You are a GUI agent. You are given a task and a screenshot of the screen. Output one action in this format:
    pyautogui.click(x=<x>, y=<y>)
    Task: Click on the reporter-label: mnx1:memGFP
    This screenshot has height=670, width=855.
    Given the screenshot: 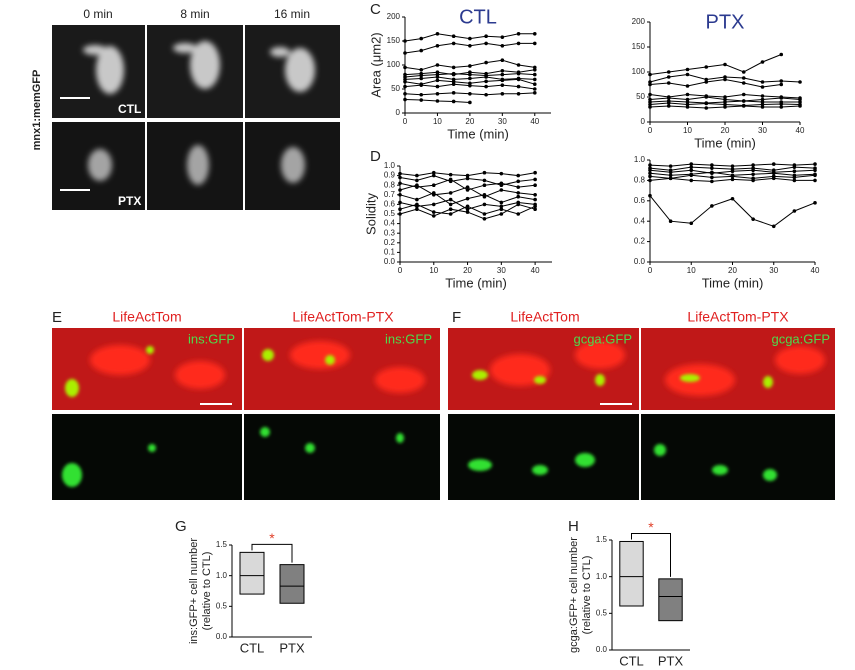 What is the action you would take?
    pyautogui.click(x=37, y=110)
    